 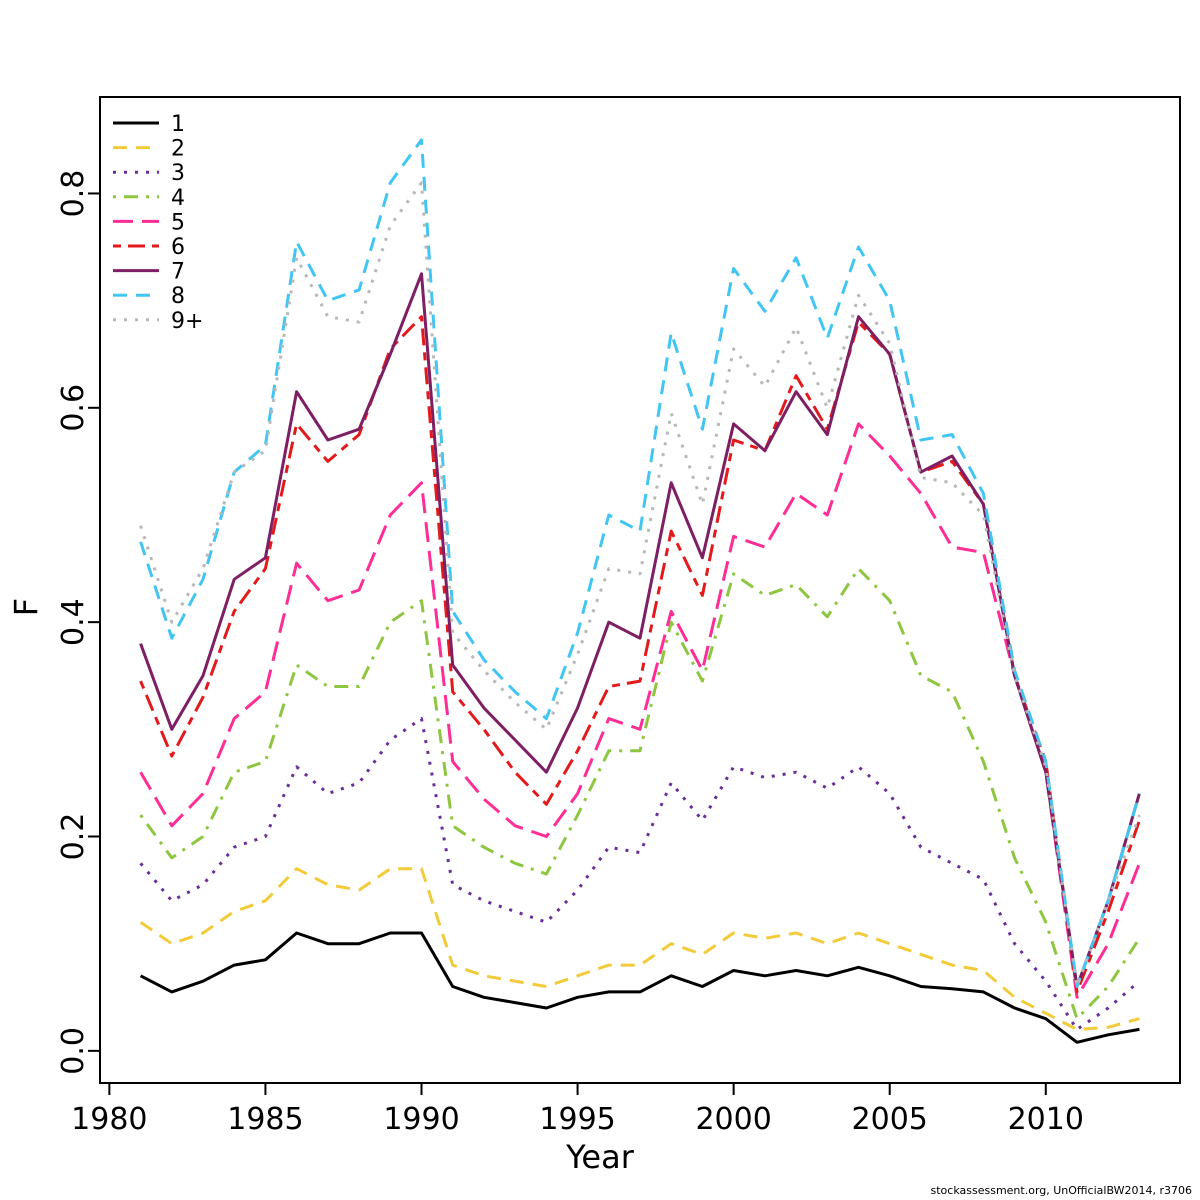 What do you see at coordinates (178, 173) in the screenshot?
I see `legend-label-3: 3` at bounding box center [178, 173].